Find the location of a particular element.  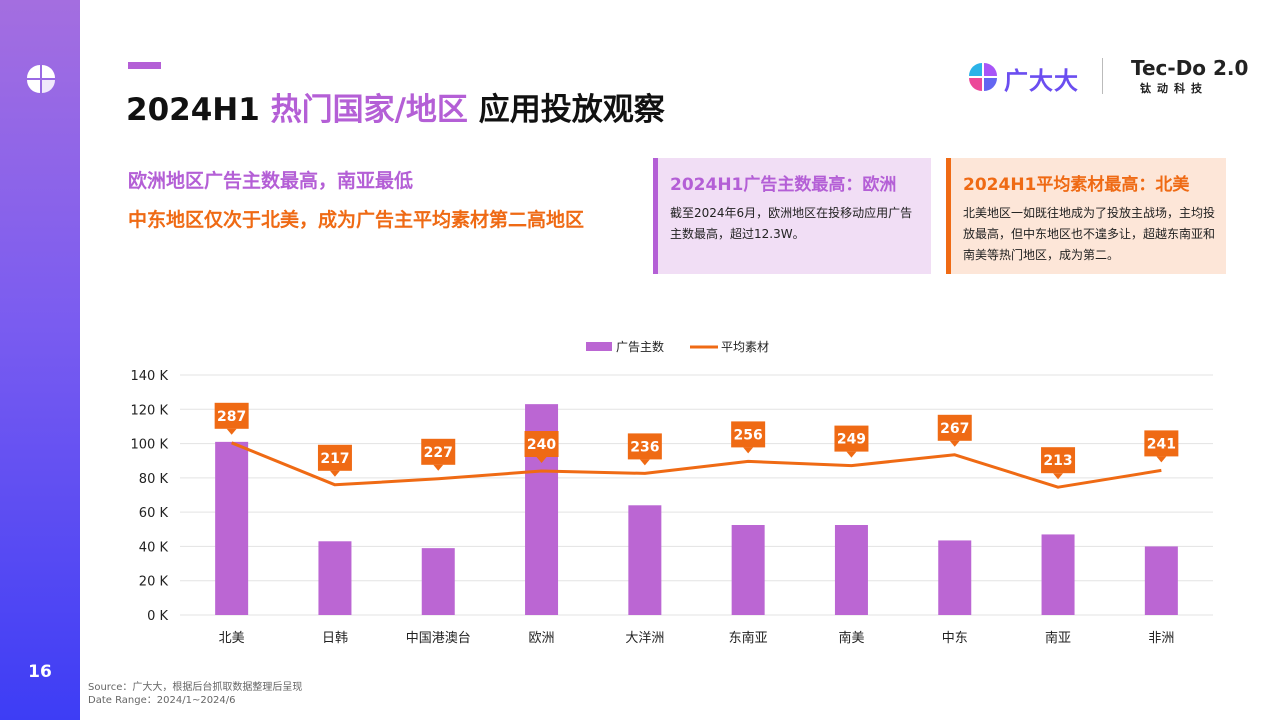

legend-label: 平均素材 is located at coordinates (745, 347).